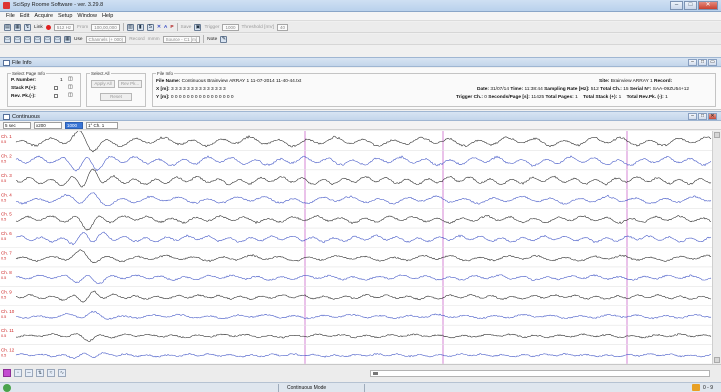  Describe the element at coordinates (70, 79) in the screenshot. I see `p-number-spin-icon: ◫` at that location.